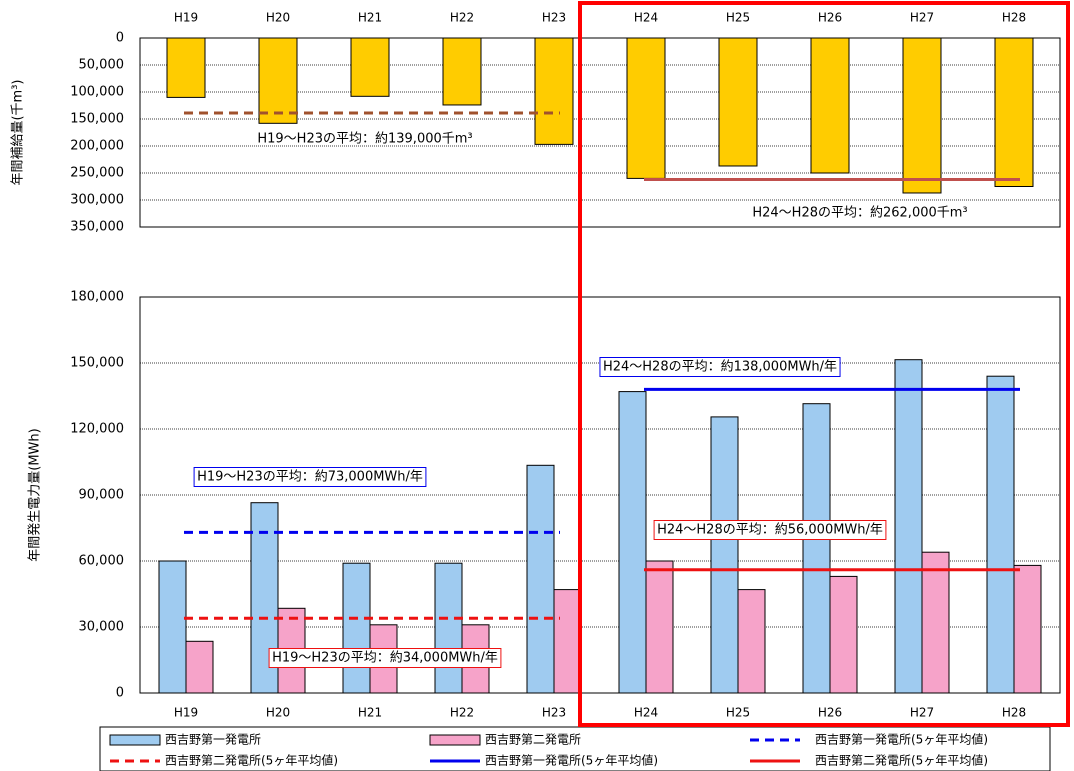 This screenshot has width=1074, height=771. I want to click on legend-box, so click(575, 748).